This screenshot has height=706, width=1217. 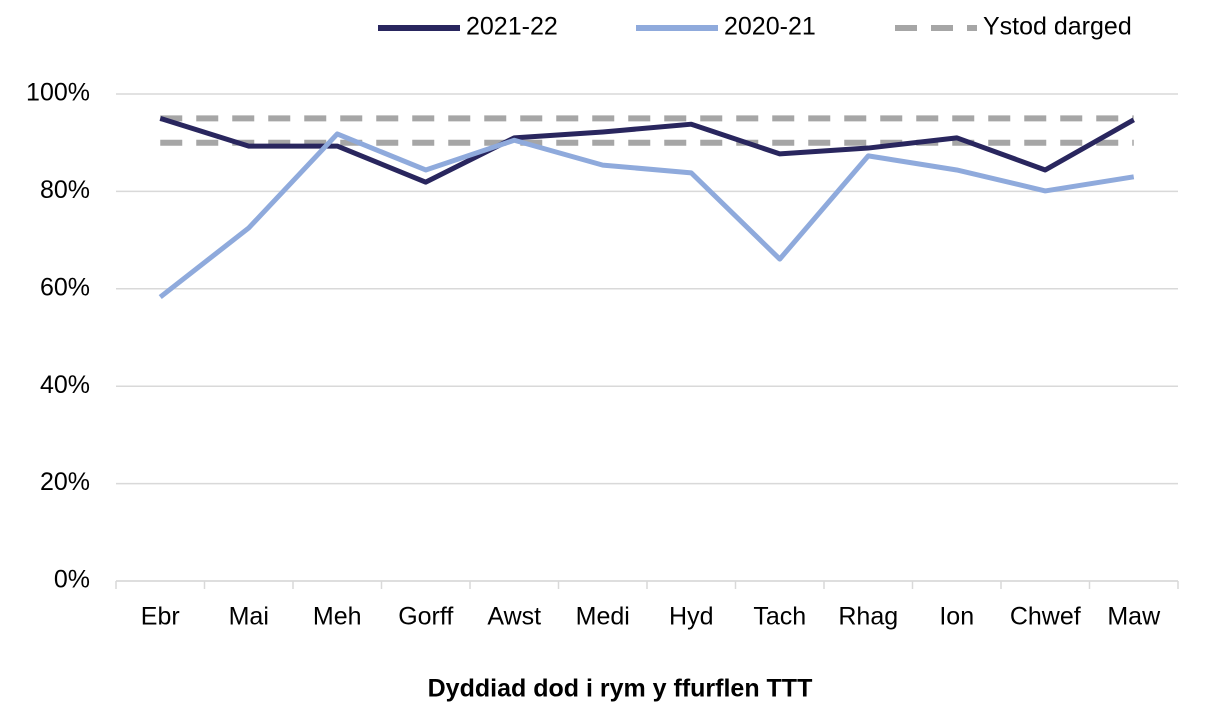 What do you see at coordinates (779, 617) in the screenshot?
I see `x-tick-label: Tach` at bounding box center [779, 617].